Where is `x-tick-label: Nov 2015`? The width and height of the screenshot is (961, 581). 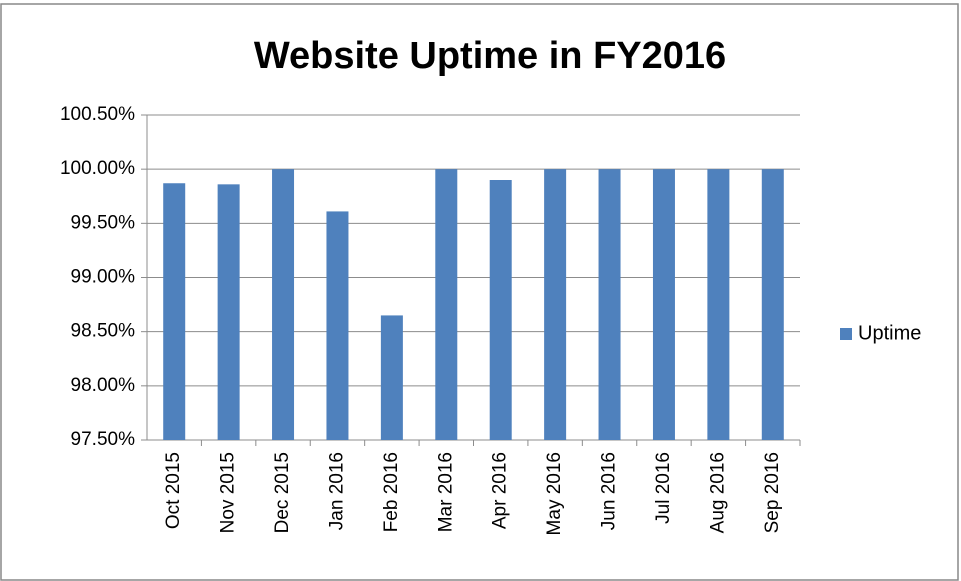
x-tick-label: Nov 2015 is located at coordinates (228, 492).